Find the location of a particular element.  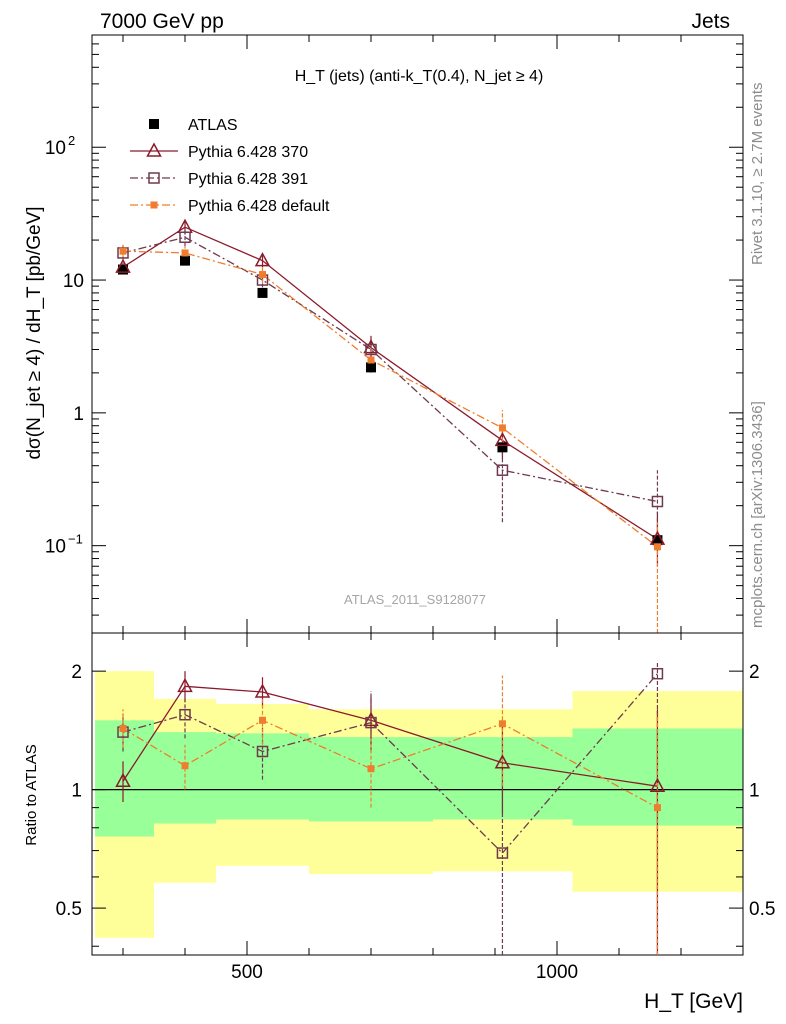

energy-label: 7000 GeV pp is located at coordinates (162, 21).